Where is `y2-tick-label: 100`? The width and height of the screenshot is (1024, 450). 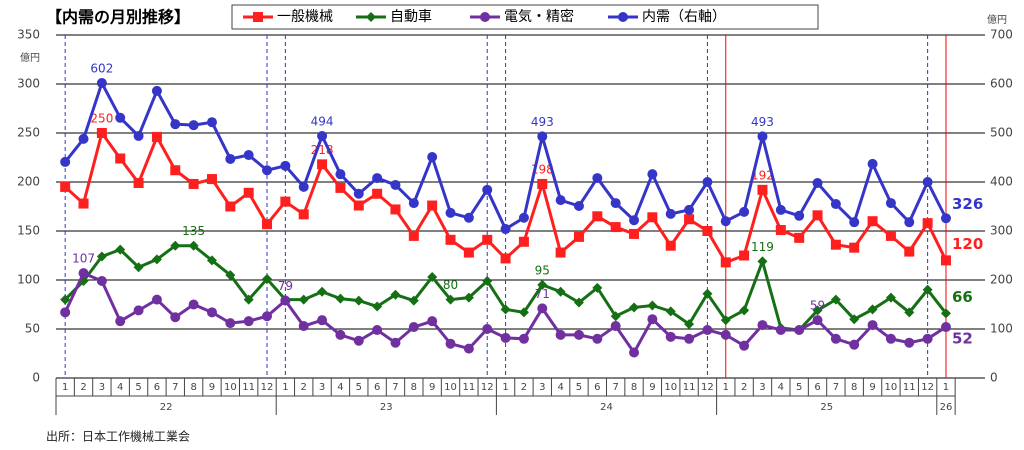
y2-tick-label: 100 is located at coordinates (1001, 329).